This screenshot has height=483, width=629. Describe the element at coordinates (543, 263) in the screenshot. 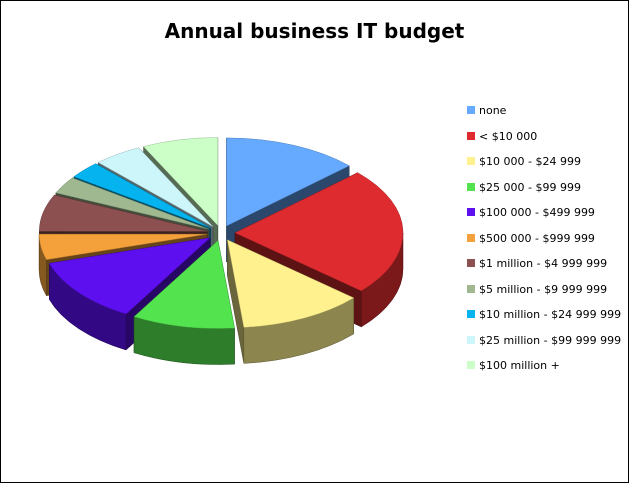

I see `legend-label-6: $1 million - $4 999 999` at that location.